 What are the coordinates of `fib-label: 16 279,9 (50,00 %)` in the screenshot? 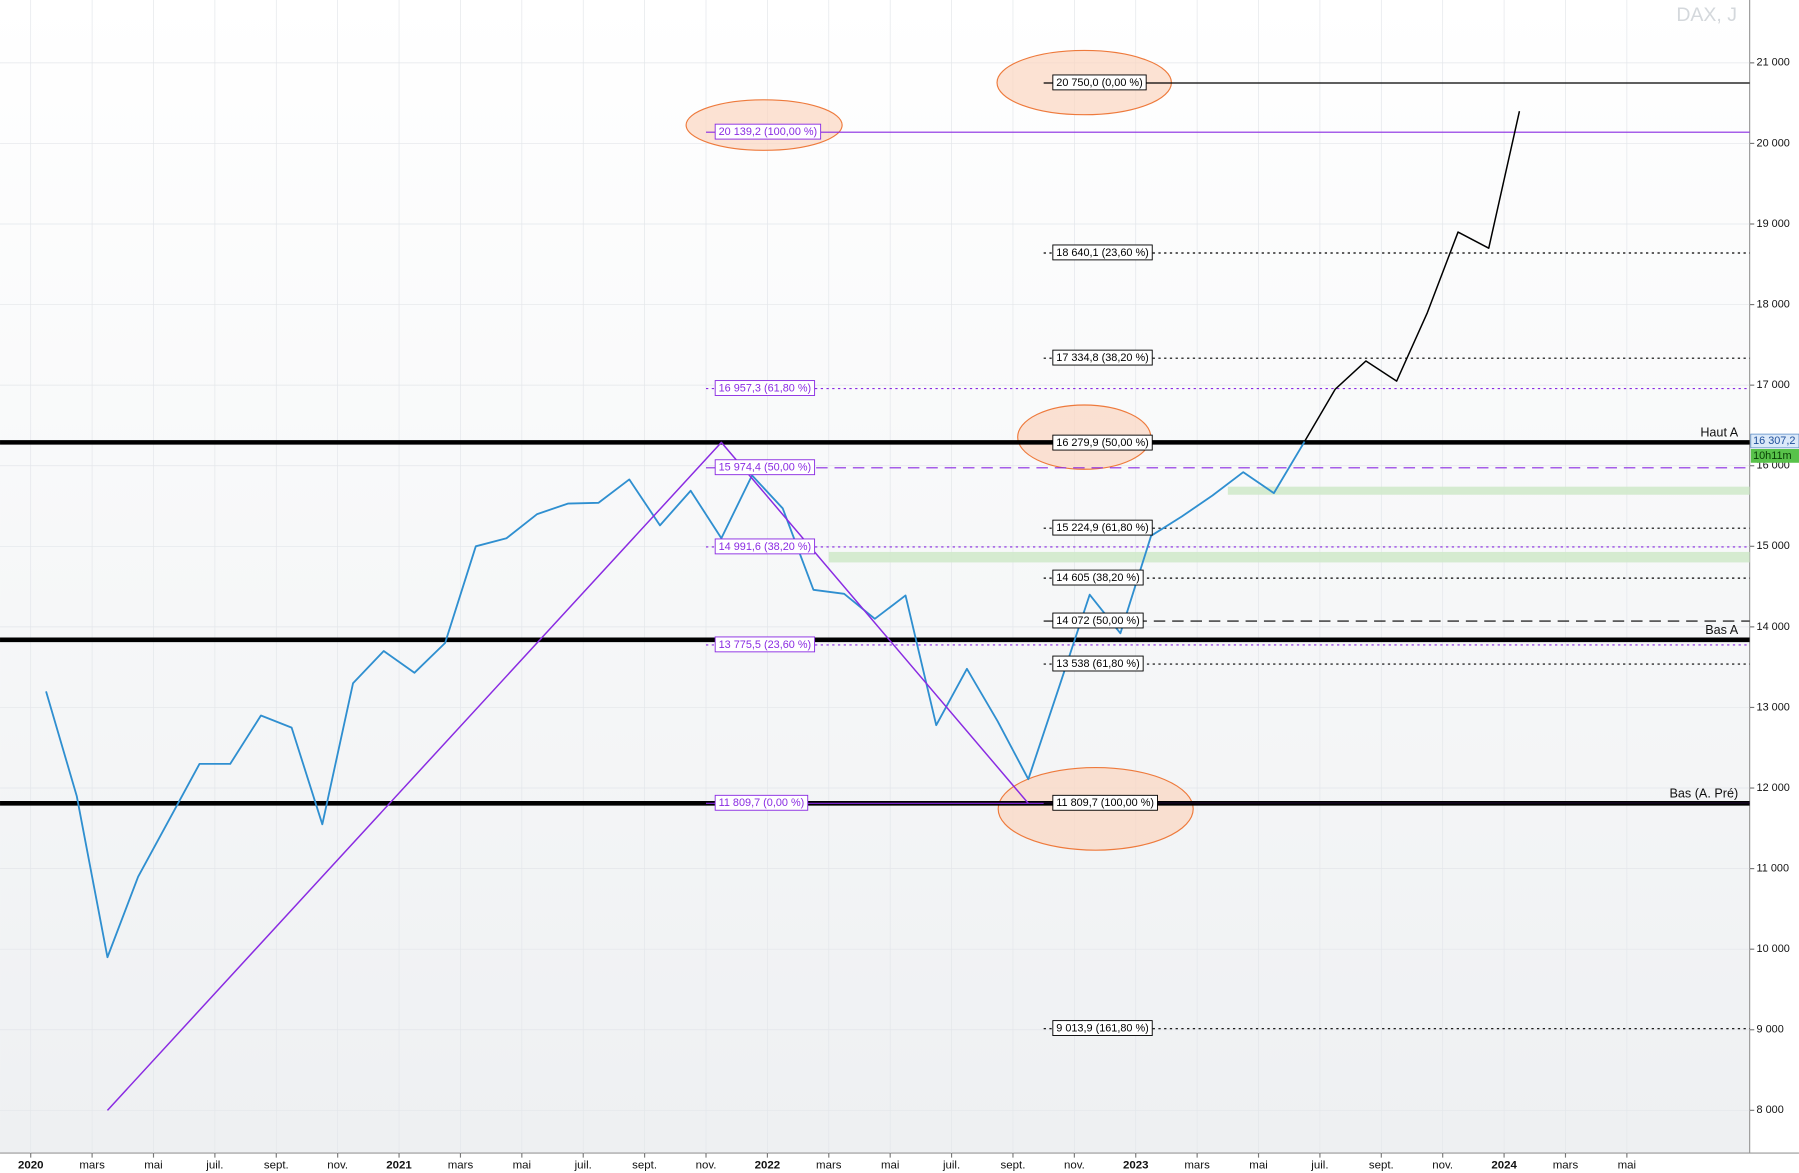 It's located at (1102, 443).